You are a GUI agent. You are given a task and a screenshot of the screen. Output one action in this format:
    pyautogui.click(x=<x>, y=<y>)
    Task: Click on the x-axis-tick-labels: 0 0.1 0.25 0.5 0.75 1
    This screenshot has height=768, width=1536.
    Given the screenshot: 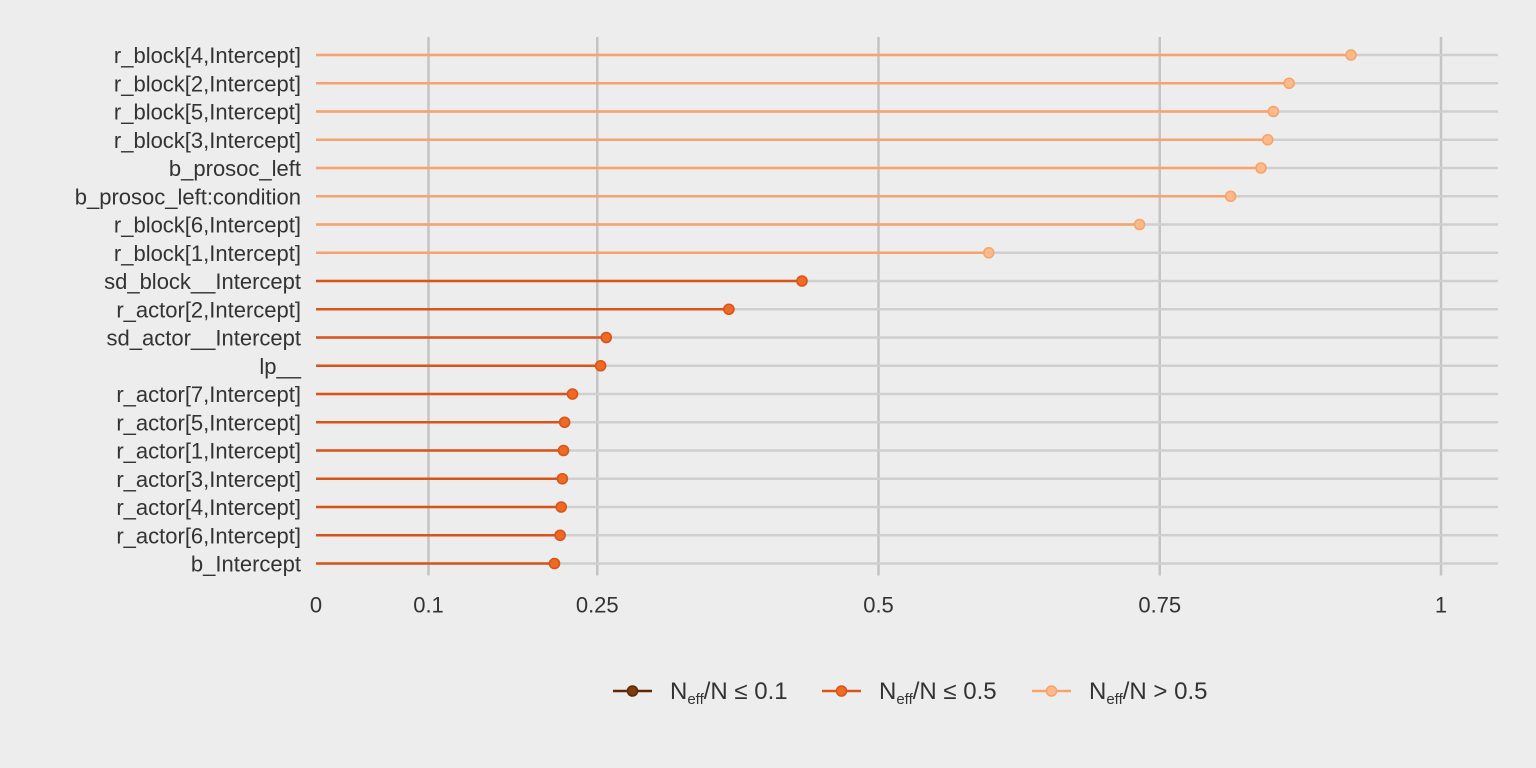 What is the action you would take?
    pyautogui.click(x=878, y=605)
    